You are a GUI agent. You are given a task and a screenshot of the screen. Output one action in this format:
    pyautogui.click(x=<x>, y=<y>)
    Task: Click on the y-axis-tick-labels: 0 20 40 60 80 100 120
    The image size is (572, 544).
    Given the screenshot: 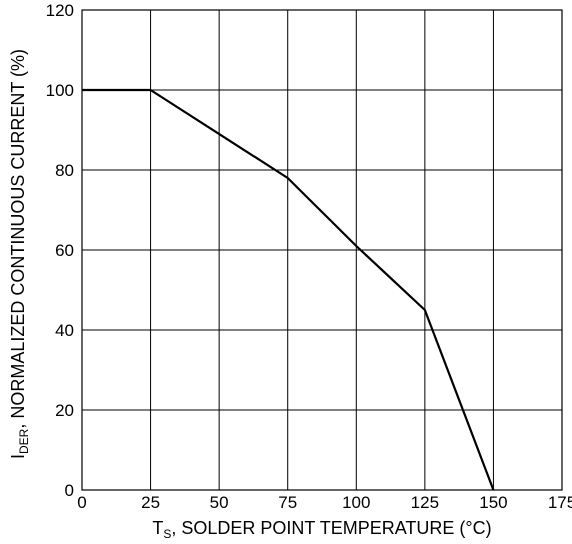 What is the action you would take?
    pyautogui.click(x=60, y=250)
    